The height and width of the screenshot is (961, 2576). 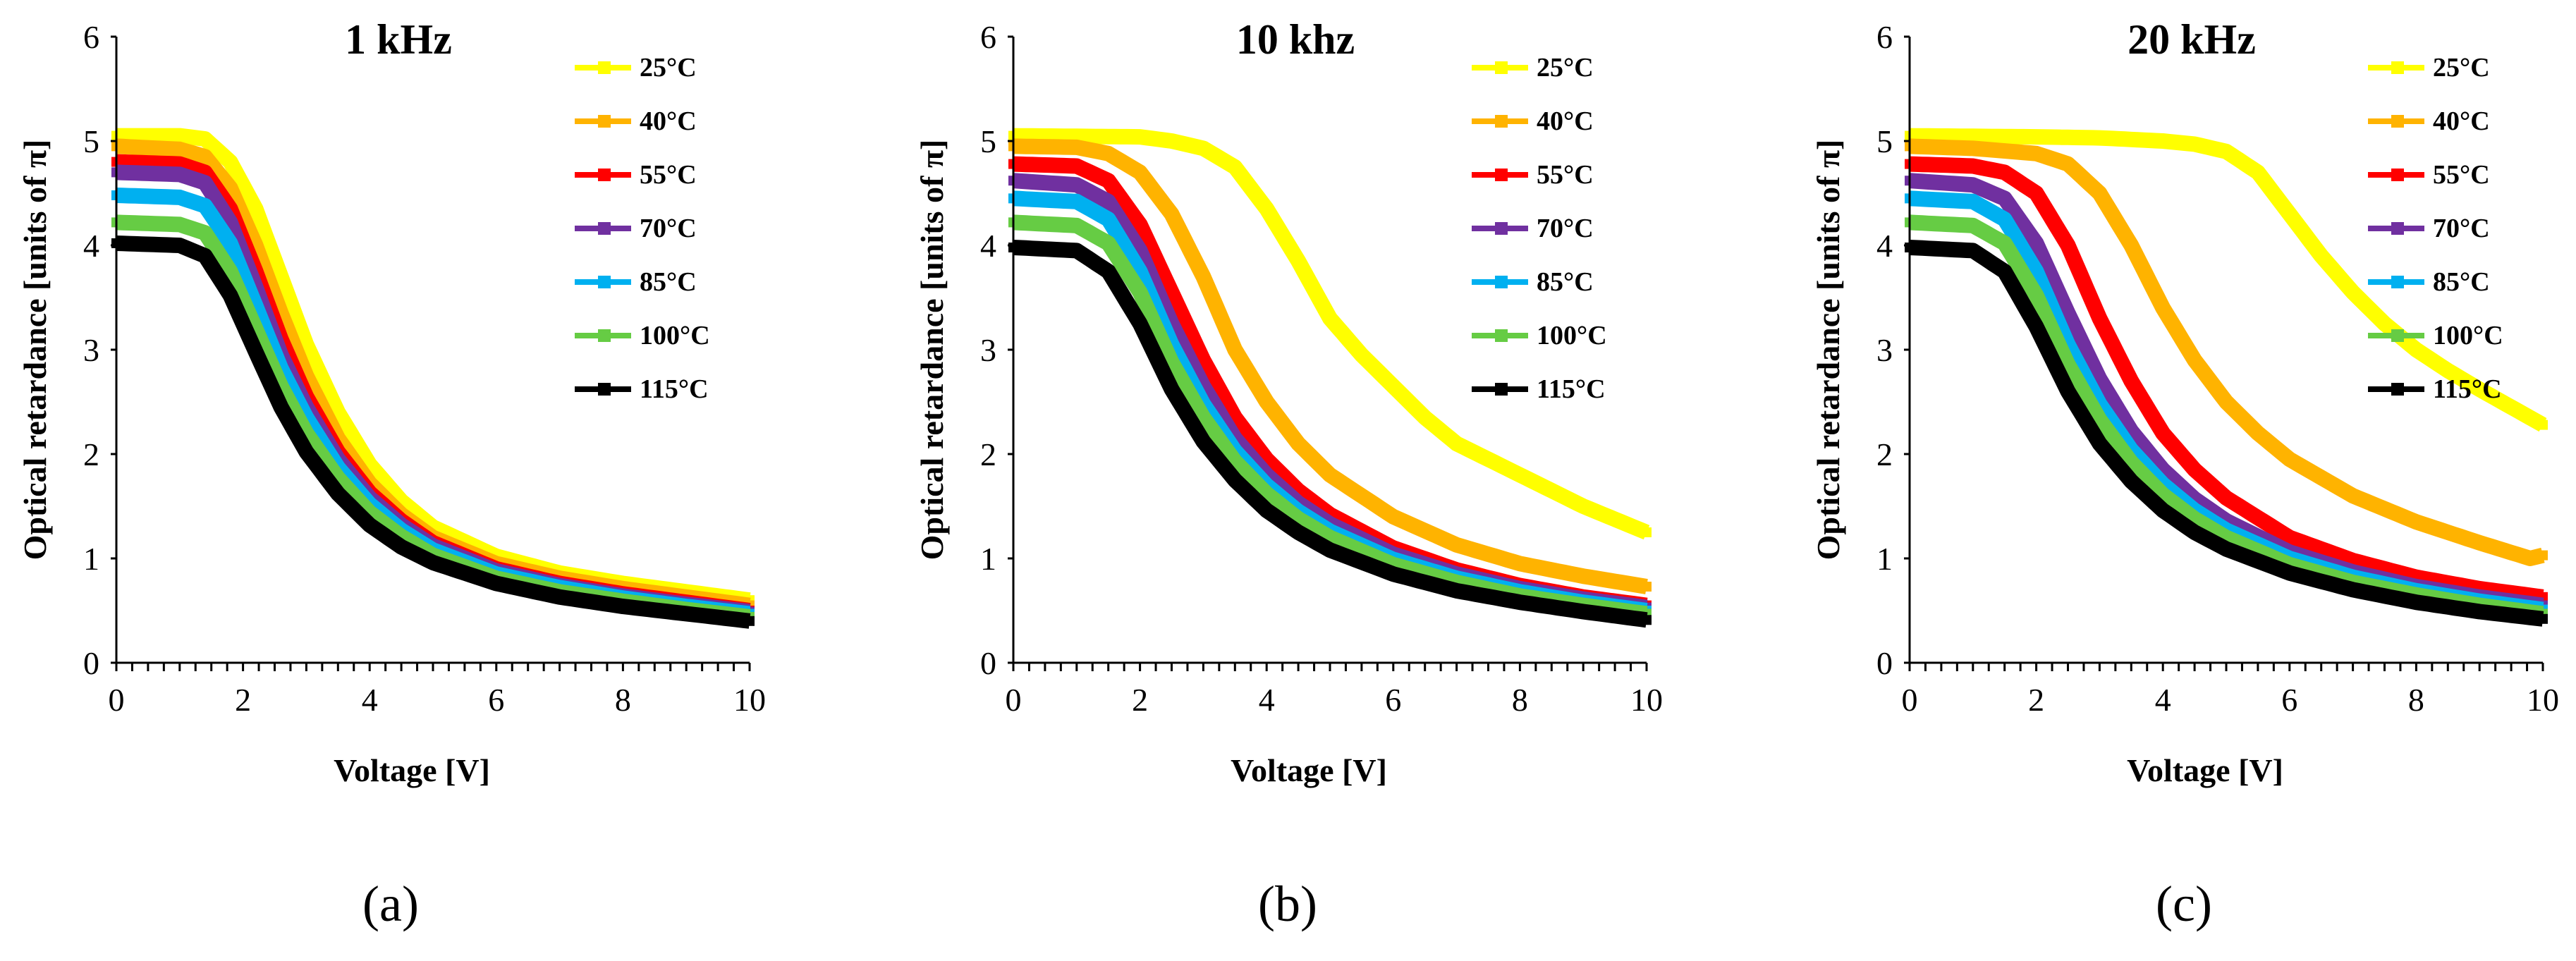 What do you see at coordinates (988, 663) in the screenshot?
I see `y-tick-label: 0` at bounding box center [988, 663].